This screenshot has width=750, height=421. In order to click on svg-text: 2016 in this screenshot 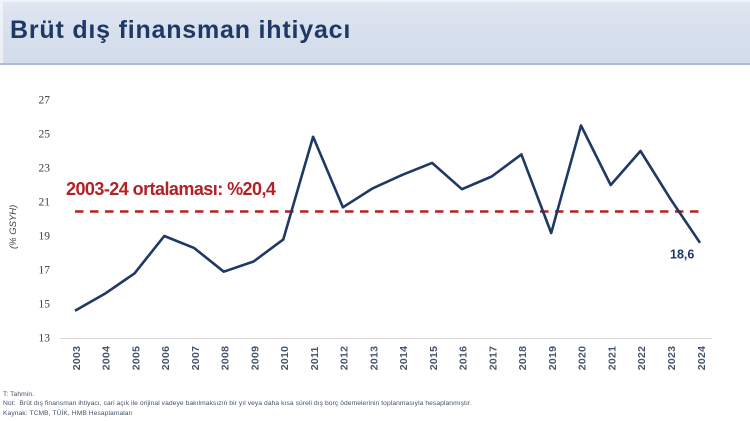, I will do `click(464, 358)`.